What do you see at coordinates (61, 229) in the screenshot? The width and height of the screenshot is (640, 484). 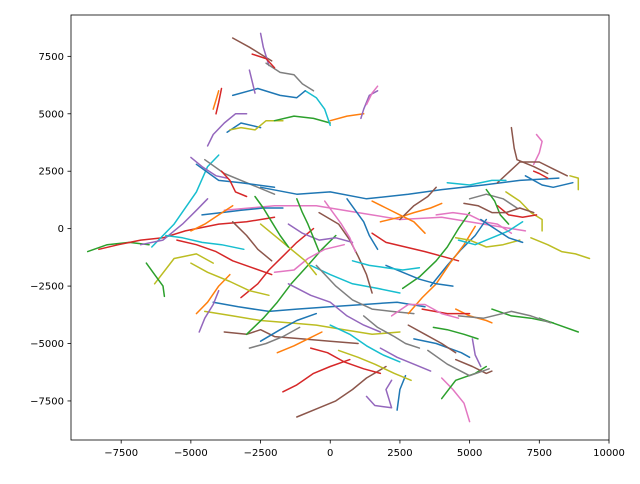 I see `y-tick-label: 0` at bounding box center [61, 229].